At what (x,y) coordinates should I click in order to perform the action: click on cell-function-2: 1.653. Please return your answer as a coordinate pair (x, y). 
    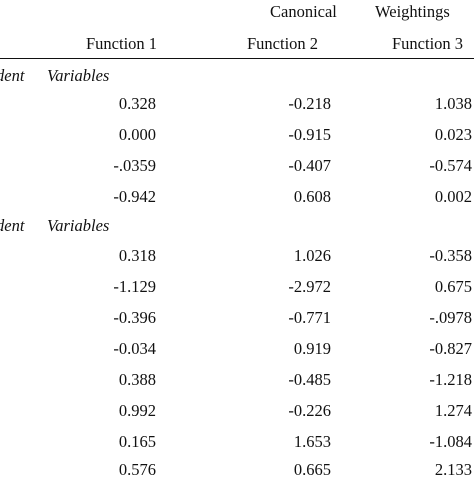
    Looking at the image, I should click on (312, 441).